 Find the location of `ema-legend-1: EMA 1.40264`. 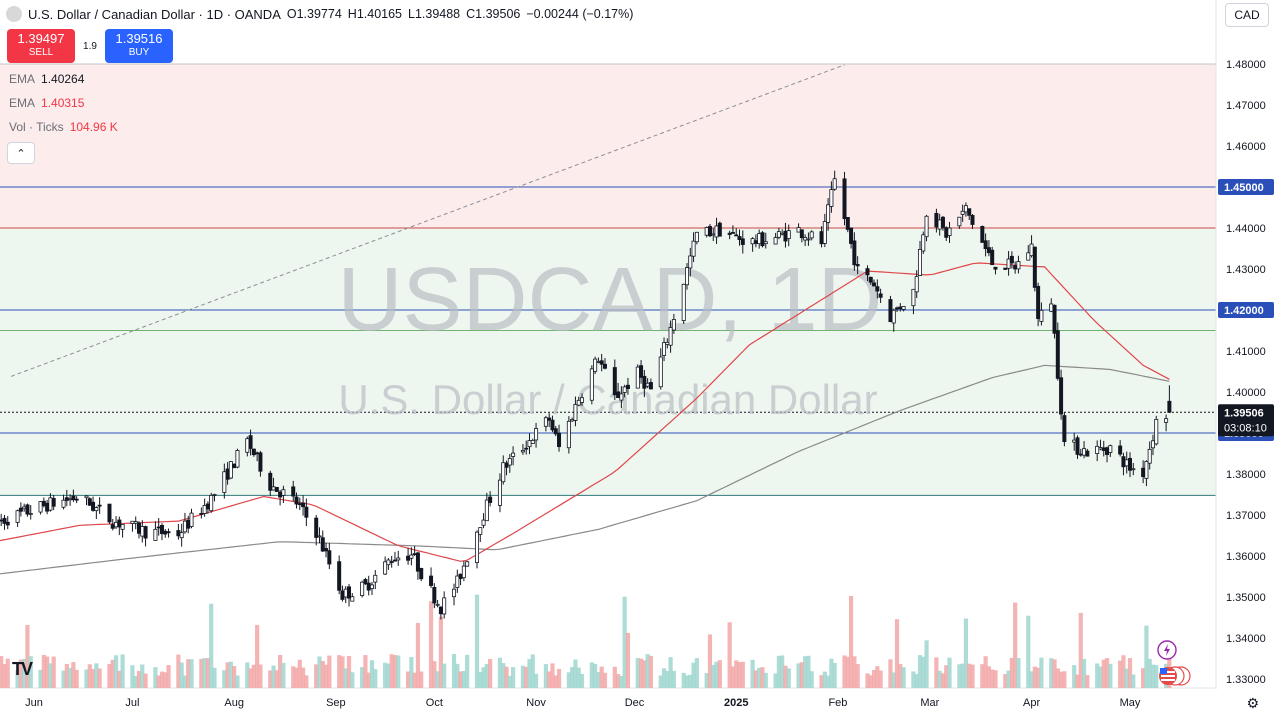

ema-legend-1: EMA 1.40264 is located at coordinates (46, 79).